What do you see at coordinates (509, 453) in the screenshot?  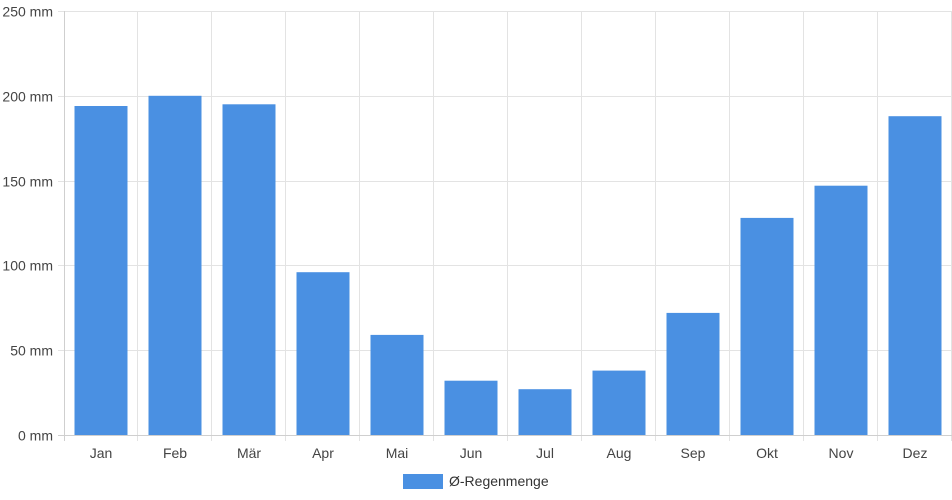 I see `x-axis-tick-labels: Jan Feb Mär Apr Mai Jun Jul Aug Sep Okt Nov Dez` at bounding box center [509, 453].